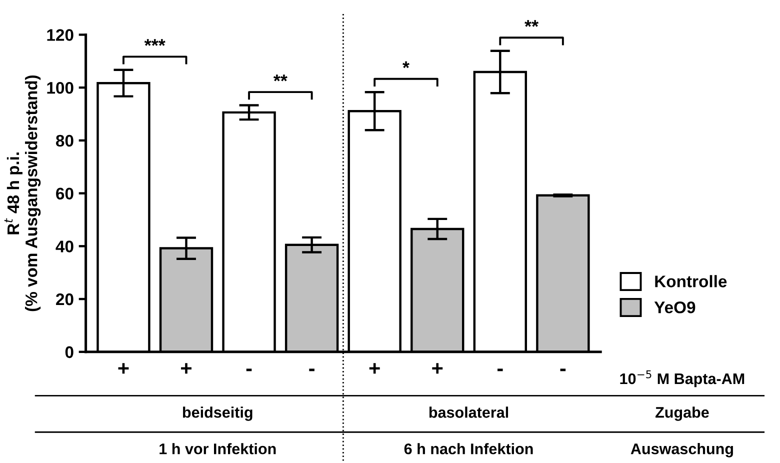 The height and width of the screenshot is (463, 780). What do you see at coordinates (155, 42) in the screenshot?
I see `annotation: ***` at bounding box center [155, 42].